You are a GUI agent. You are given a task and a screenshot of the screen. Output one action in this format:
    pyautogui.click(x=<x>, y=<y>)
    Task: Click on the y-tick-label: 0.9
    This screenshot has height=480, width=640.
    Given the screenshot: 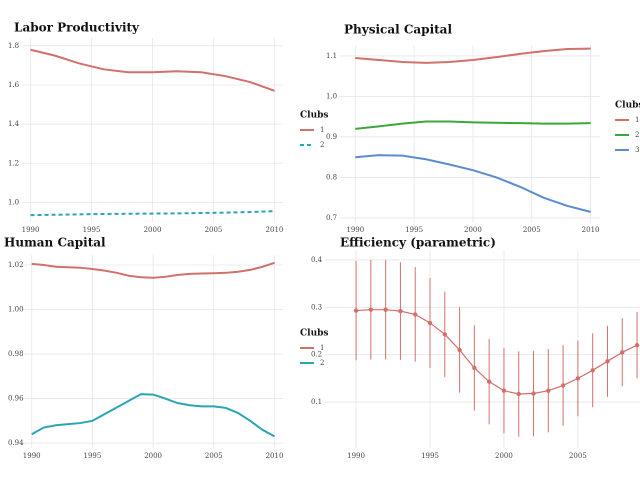 What is the action you would take?
    pyautogui.click(x=331, y=137)
    